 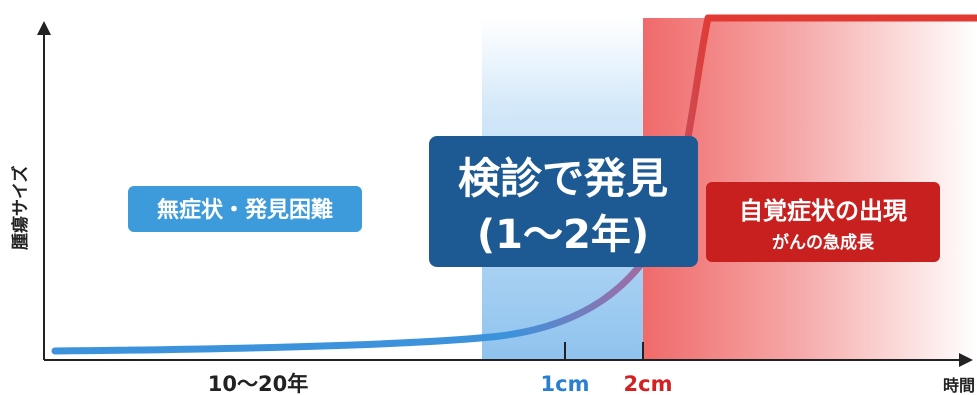 What do you see at coordinates (959, 385) in the screenshot?
I see `x-axis-label: 時間` at bounding box center [959, 385].